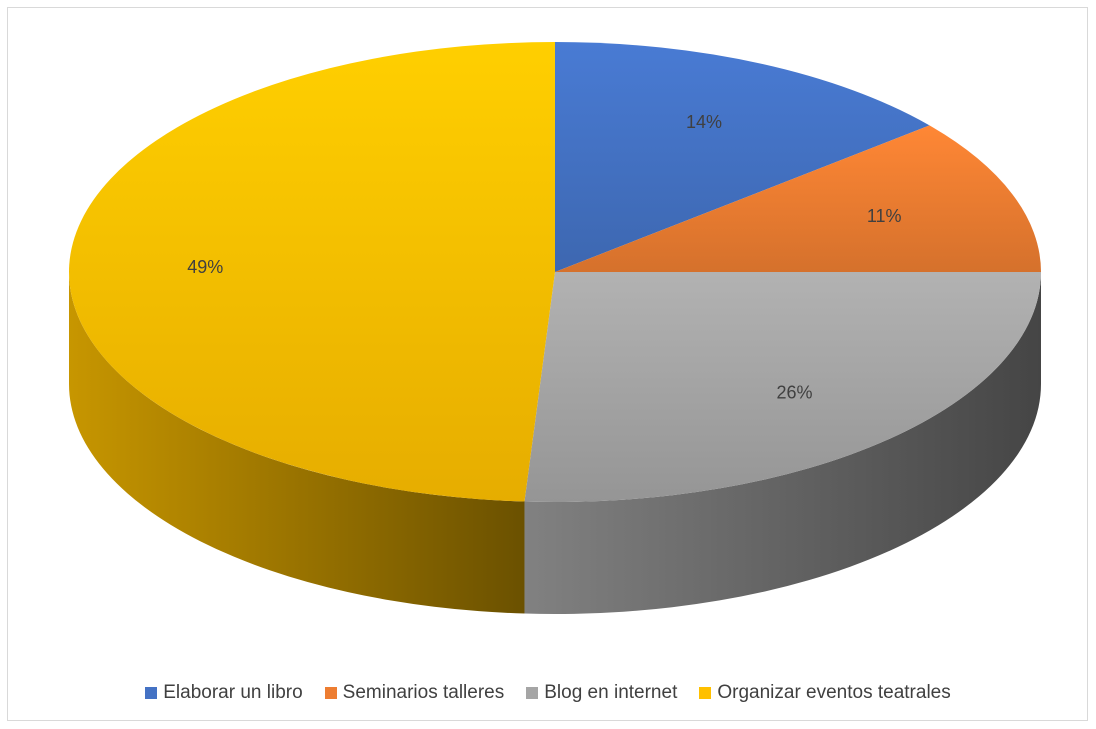 Image resolution: width=1096 pixels, height=729 pixels. Describe the element at coordinates (798, 198) in the screenshot. I see `pie-slice-seminarios-talleres` at that location.